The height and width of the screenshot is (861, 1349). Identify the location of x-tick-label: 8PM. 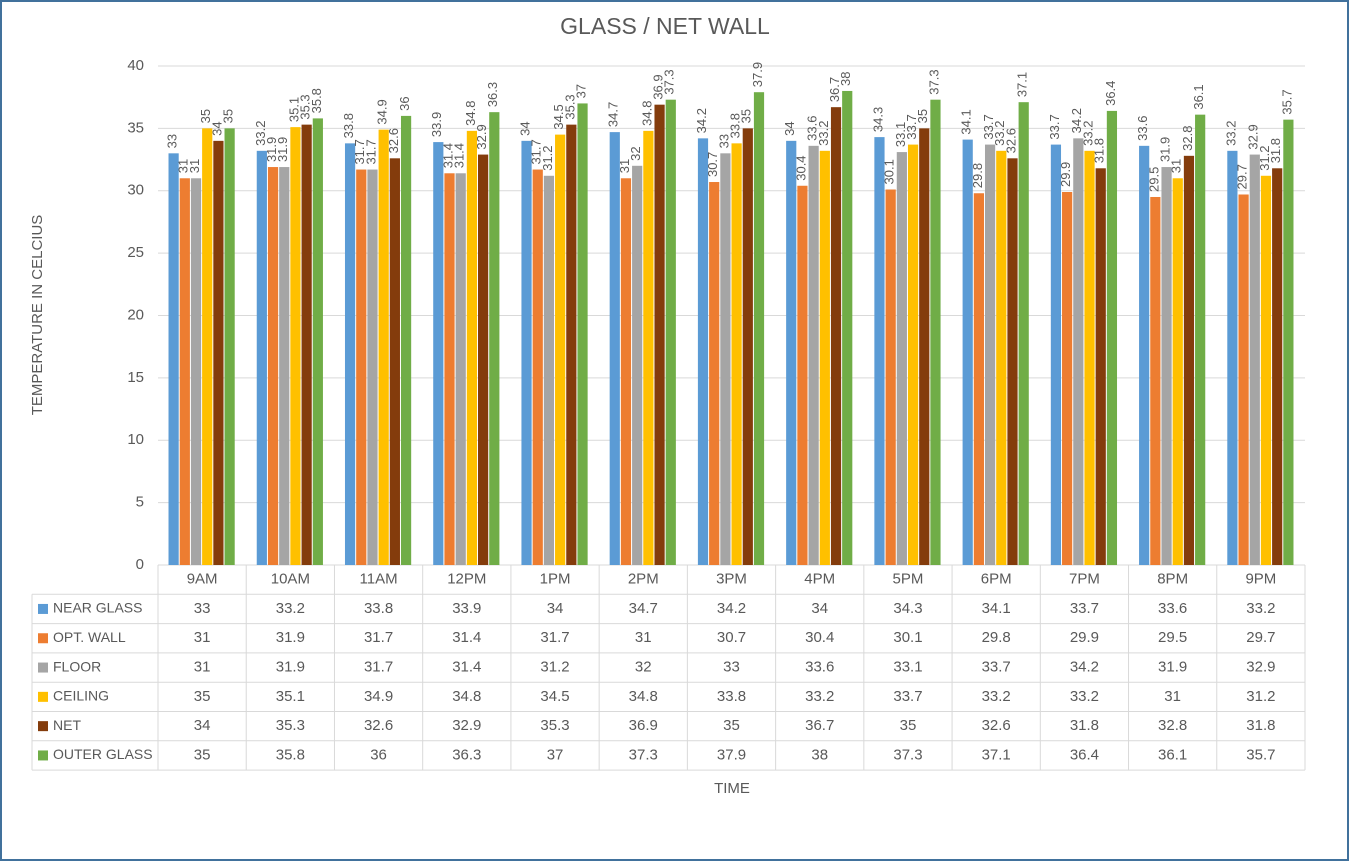
(1172, 579).